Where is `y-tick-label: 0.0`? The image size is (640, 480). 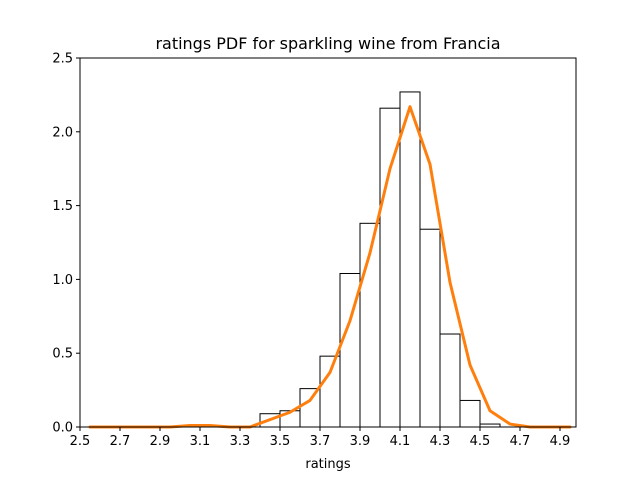
y-tick-label: 0.0 is located at coordinates (62, 428).